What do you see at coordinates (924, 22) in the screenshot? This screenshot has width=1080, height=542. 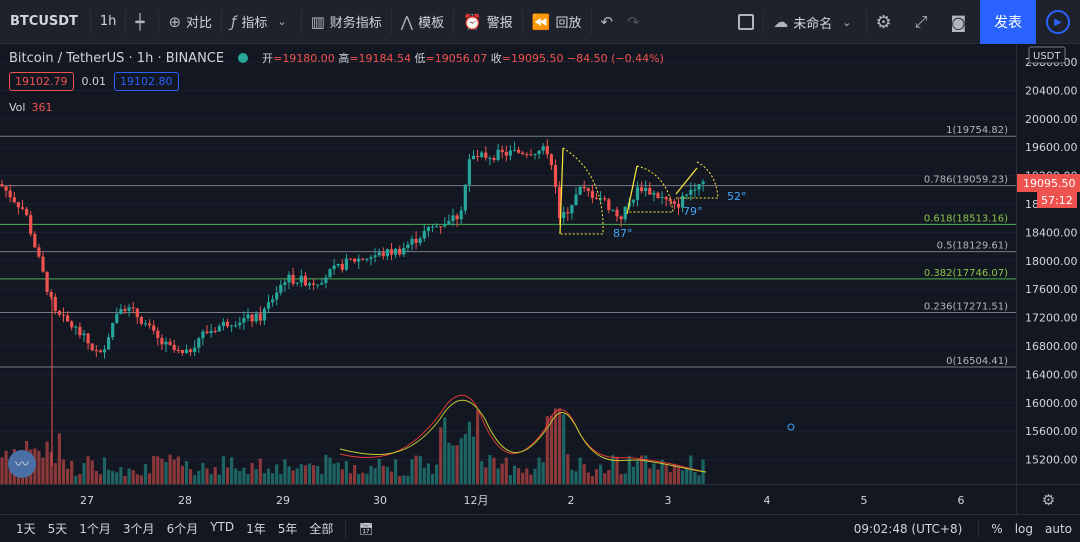 I see `fullscreen-button: ⤢` at bounding box center [924, 22].